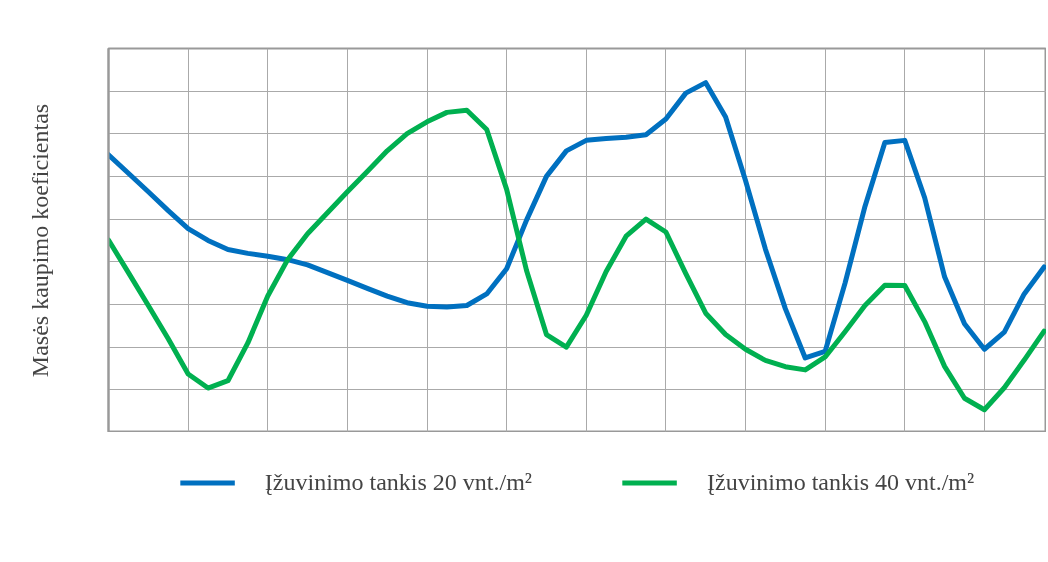  Describe the element at coordinates (398, 482) in the screenshot. I see `legend-label: Įžuvinimo tankis 20 vnt./m²` at that location.